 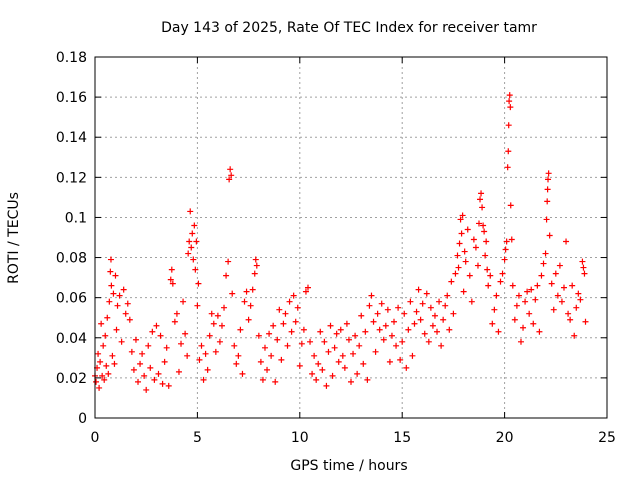 I want to click on y-tick-label: 0.08, so click(x=71, y=259).